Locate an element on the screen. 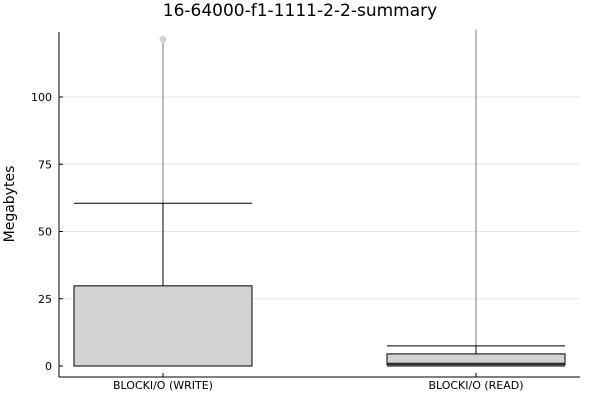  y-axis-label: Megabytes is located at coordinates (10, 204).